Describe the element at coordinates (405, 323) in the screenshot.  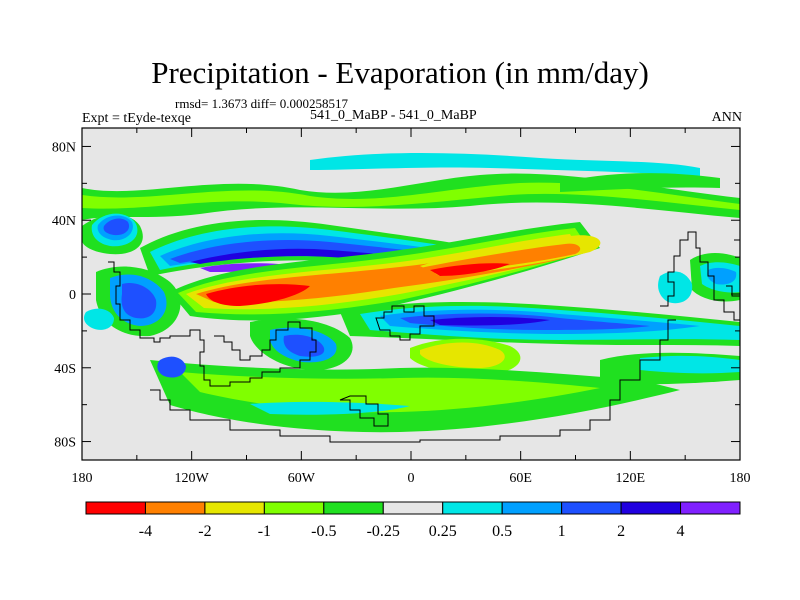
I see `coastline-africa` at that location.